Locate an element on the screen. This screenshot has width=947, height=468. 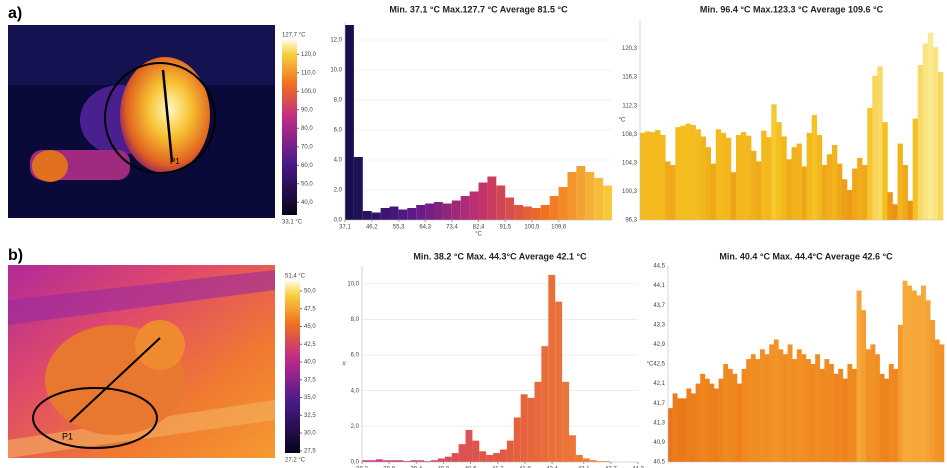
y-tick-label: 41,7 is located at coordinates (659, 404).